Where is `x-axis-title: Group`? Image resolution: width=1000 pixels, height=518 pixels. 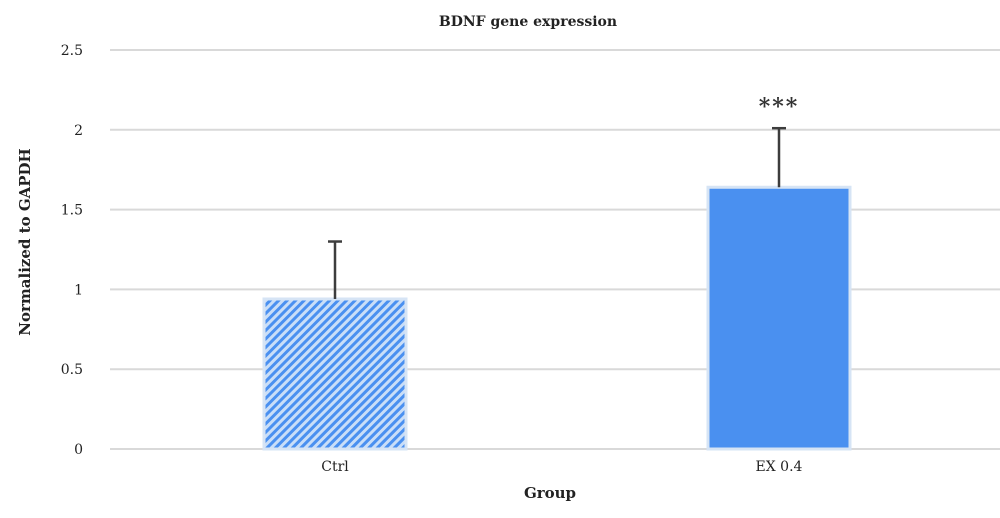 x-axis-title: Group is located at coordinates (550, 493).